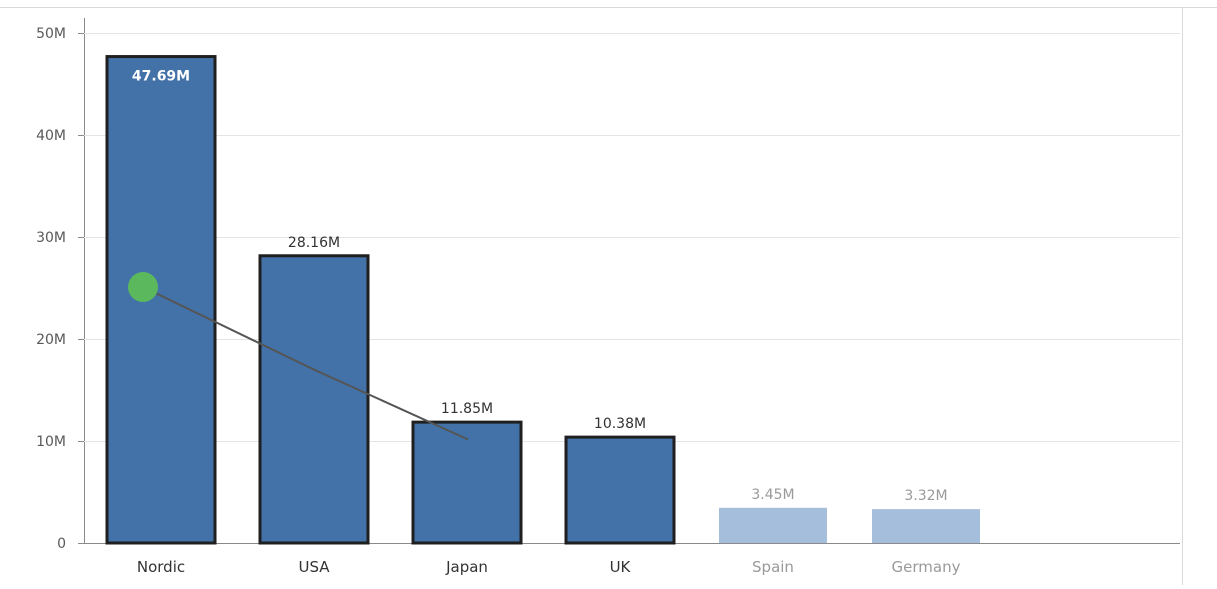  Describe the element at coordinates (926, 526) in the screenshot. I see `bar-germany` at that location.